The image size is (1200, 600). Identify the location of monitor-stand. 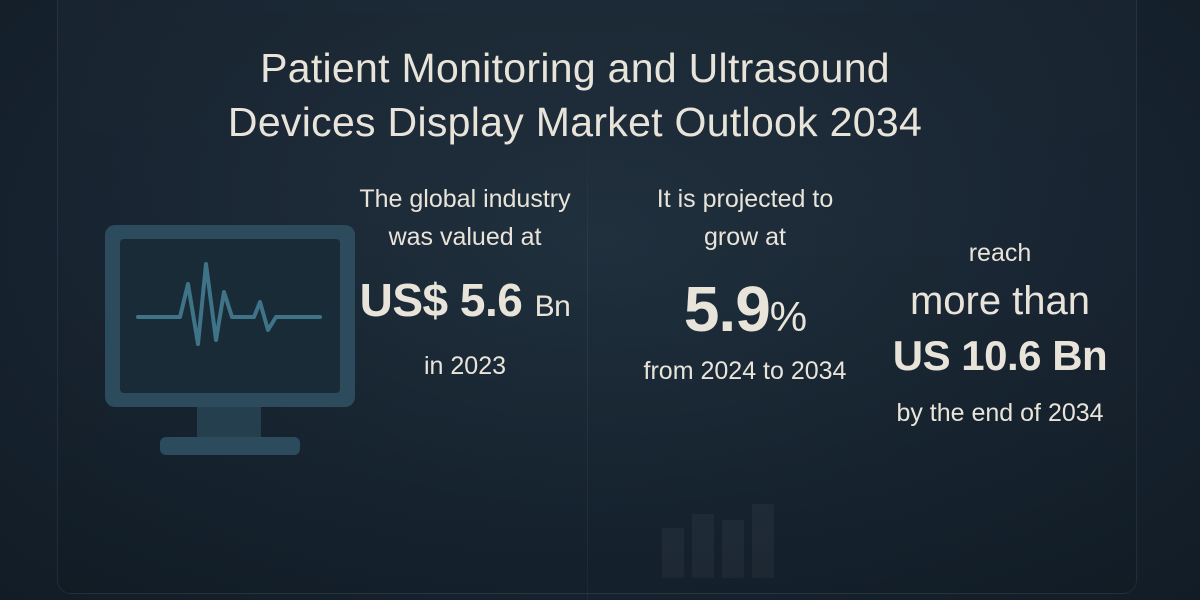
(230, 446).